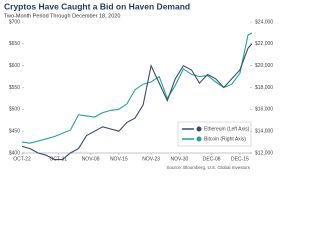 The width and height of the screenshot is (320, 240). I want to click on y2-tick-label: $12,000, so click(264, 153).